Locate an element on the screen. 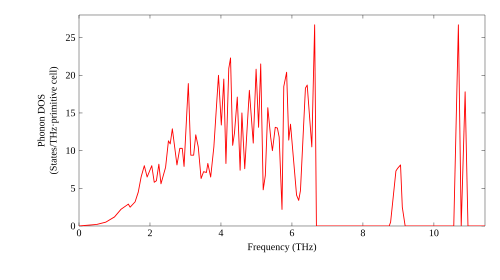 Image resolution: width=500 pixels, height=280 pixels. x-tick-label: 6 is located at coordinates (292, 233).